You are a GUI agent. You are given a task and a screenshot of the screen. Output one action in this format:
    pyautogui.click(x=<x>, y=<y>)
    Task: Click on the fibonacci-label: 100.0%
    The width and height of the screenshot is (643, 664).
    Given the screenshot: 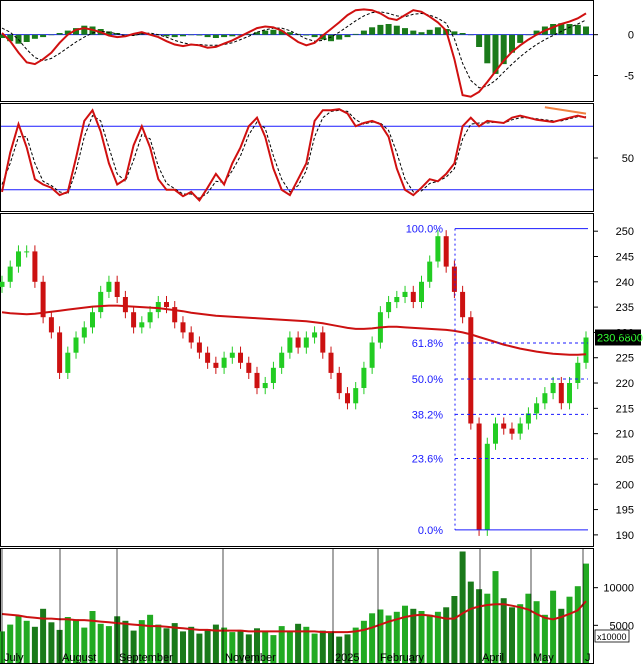 What is the action you would take?
    pyautogui.click(x=425, y=230)
    